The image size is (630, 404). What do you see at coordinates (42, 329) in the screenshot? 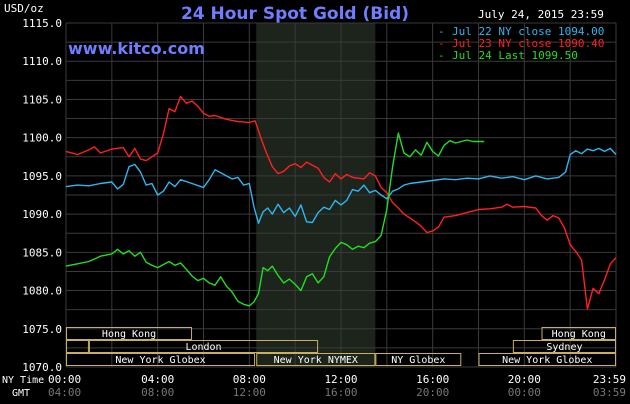
I see `y-tick-label: 1075.0` at bounding box center [42, 329].